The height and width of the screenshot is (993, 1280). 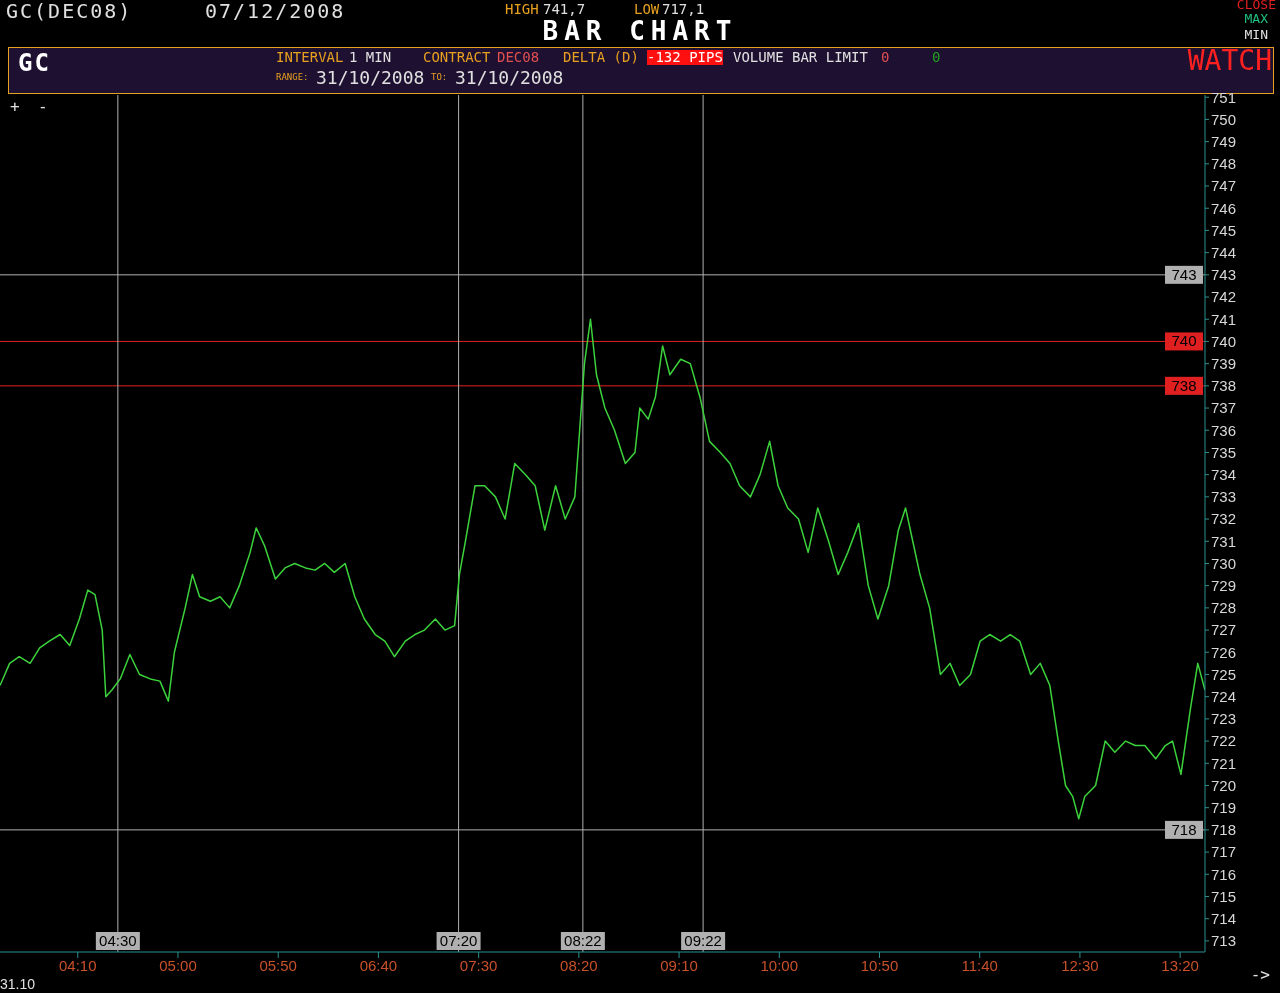 I want to click on text: MAX, so click(x=1256, y=19).